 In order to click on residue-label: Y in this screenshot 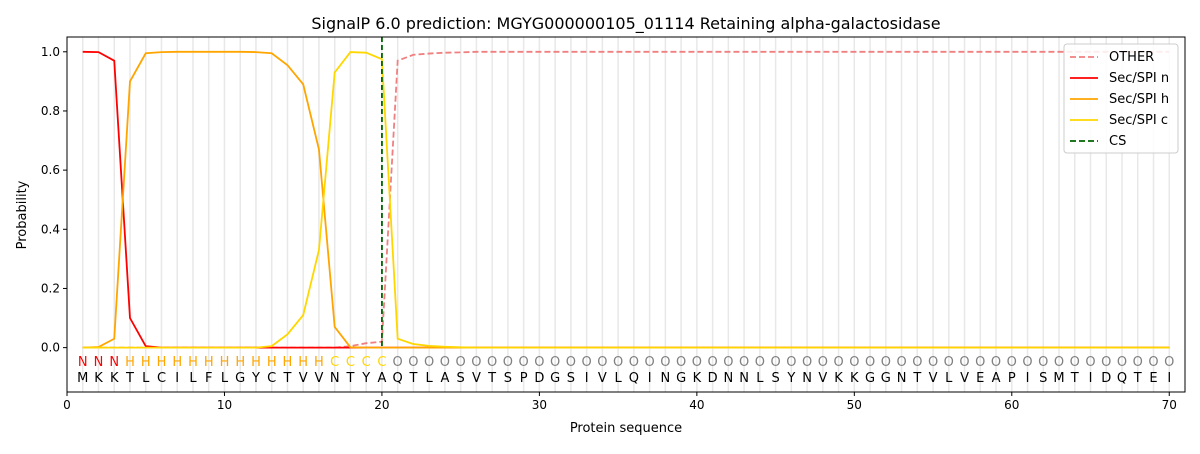, I will do `click(790, 378)`.